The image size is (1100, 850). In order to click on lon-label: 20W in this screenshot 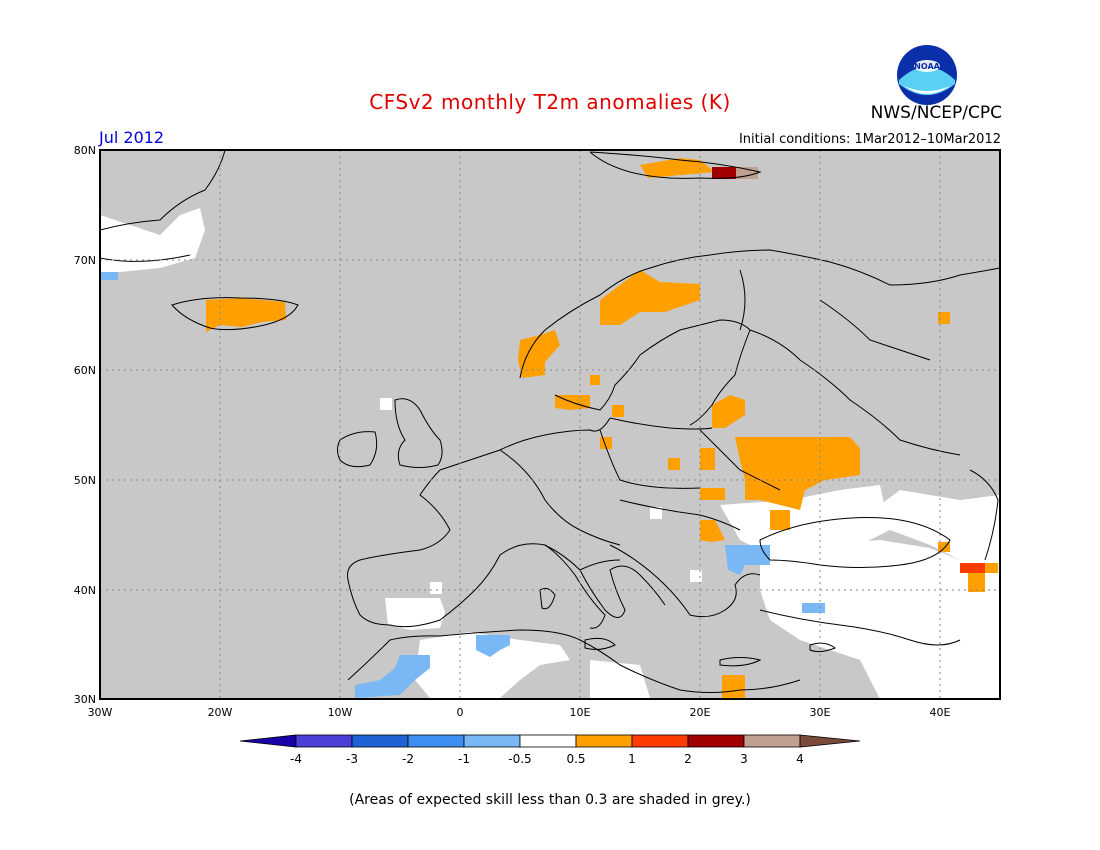, I will do `click(220, 712)`.